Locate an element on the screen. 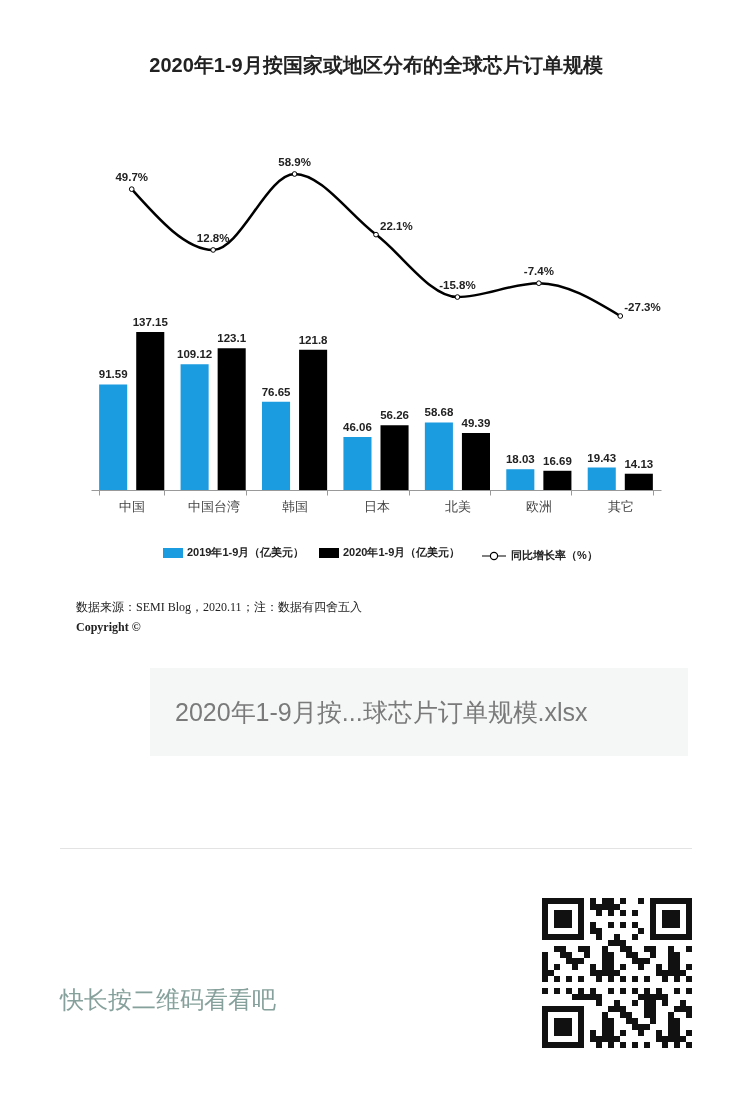 The width and height of the screenshot is (750, 1098). data-label: 121.8 is located at coordinates (313, 339).